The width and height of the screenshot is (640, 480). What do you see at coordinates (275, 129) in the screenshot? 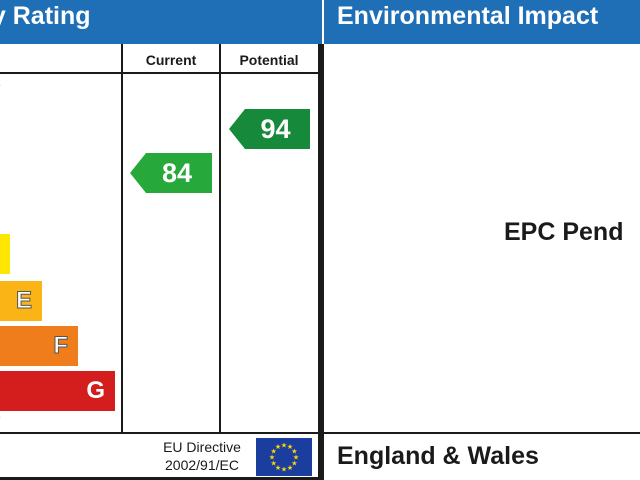
I see `potential-rating-value: 94` at bounding box center [275, 129].